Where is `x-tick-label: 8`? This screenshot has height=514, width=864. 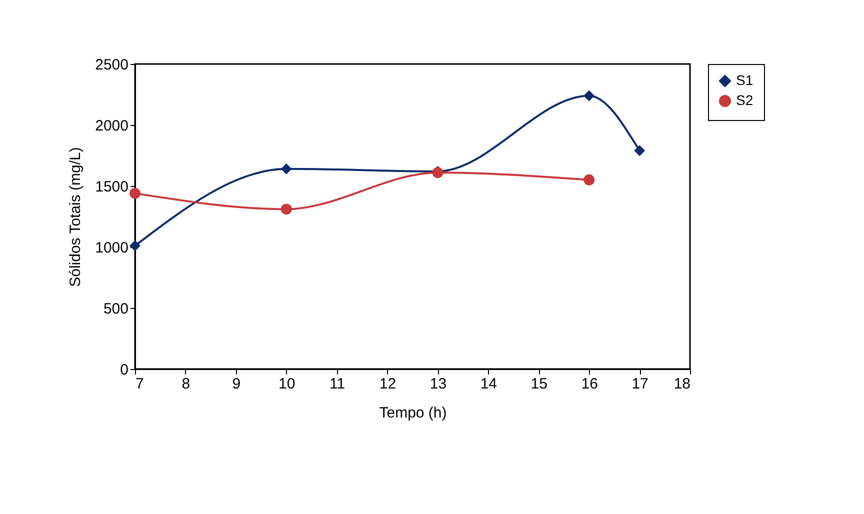 x-tick-label: 8 is located at coordinates (186, 384).